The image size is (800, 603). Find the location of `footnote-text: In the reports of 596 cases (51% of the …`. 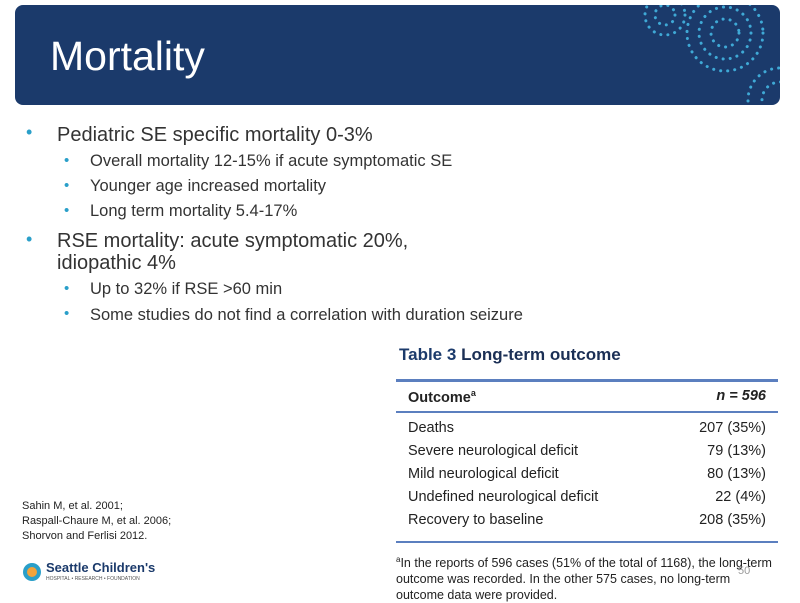

footnote-text: In the reports of 596 cases (51% of the … is located at coordinates (584, 579).